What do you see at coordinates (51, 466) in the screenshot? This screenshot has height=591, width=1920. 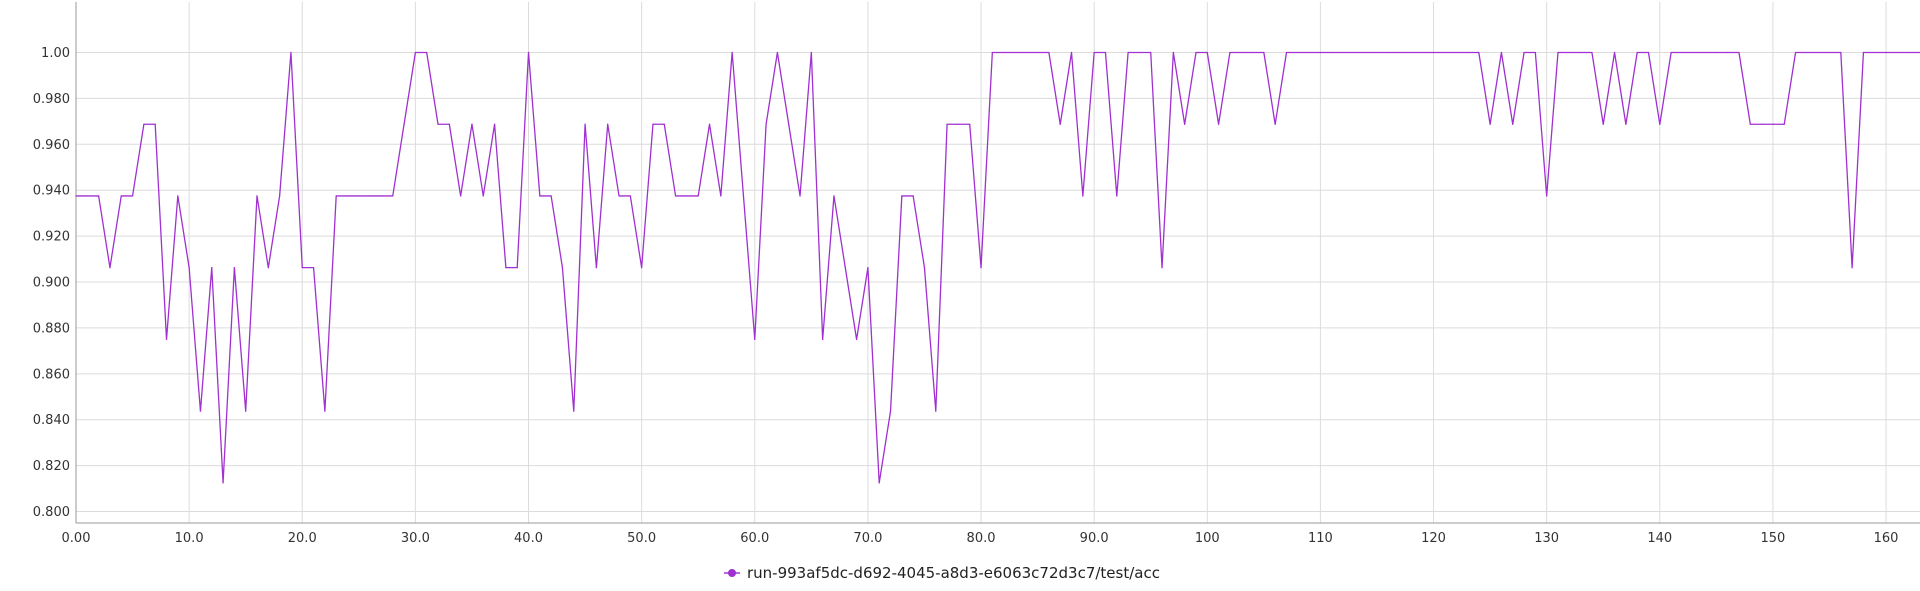 I see `y-tick-label: 0.820` at bounding box center [51, 466].